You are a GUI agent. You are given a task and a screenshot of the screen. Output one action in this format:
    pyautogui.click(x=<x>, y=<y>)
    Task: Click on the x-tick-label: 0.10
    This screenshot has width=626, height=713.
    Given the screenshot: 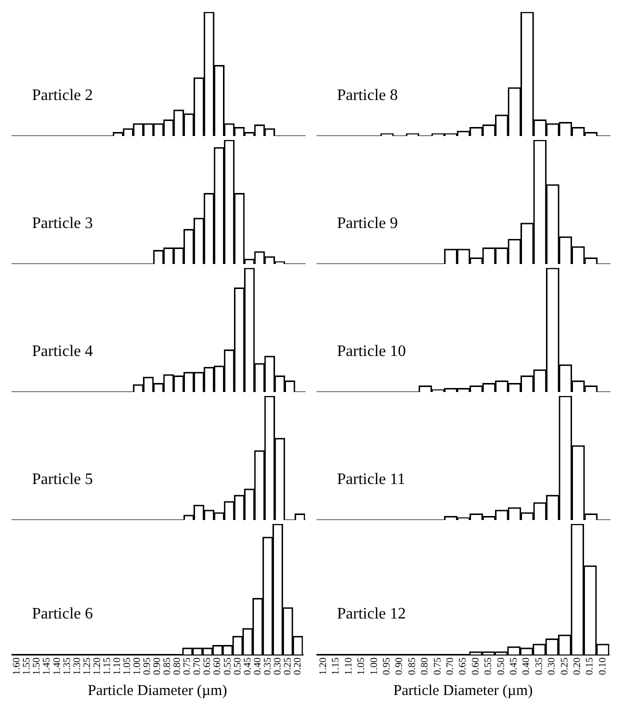 What is the action you would take?
    pyautogui.click(x=602, y=666)
    